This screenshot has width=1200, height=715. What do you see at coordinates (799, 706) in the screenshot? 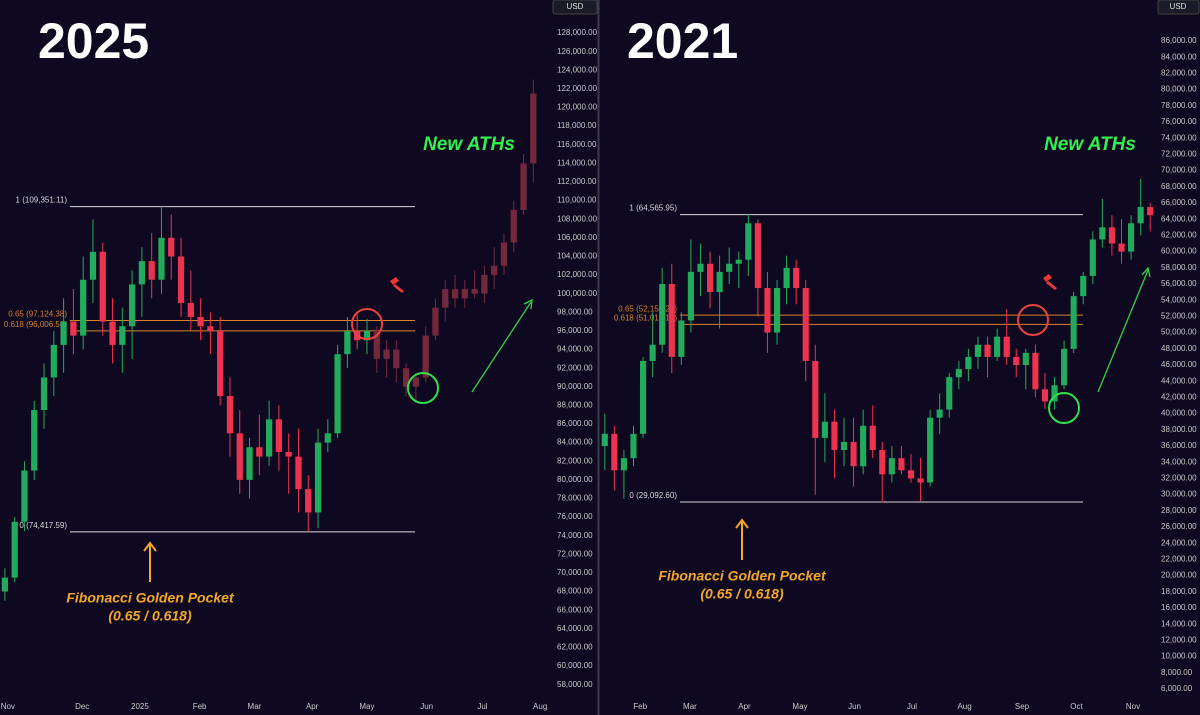
I see `x-tick-label: May` at bounding box center [799, 706].